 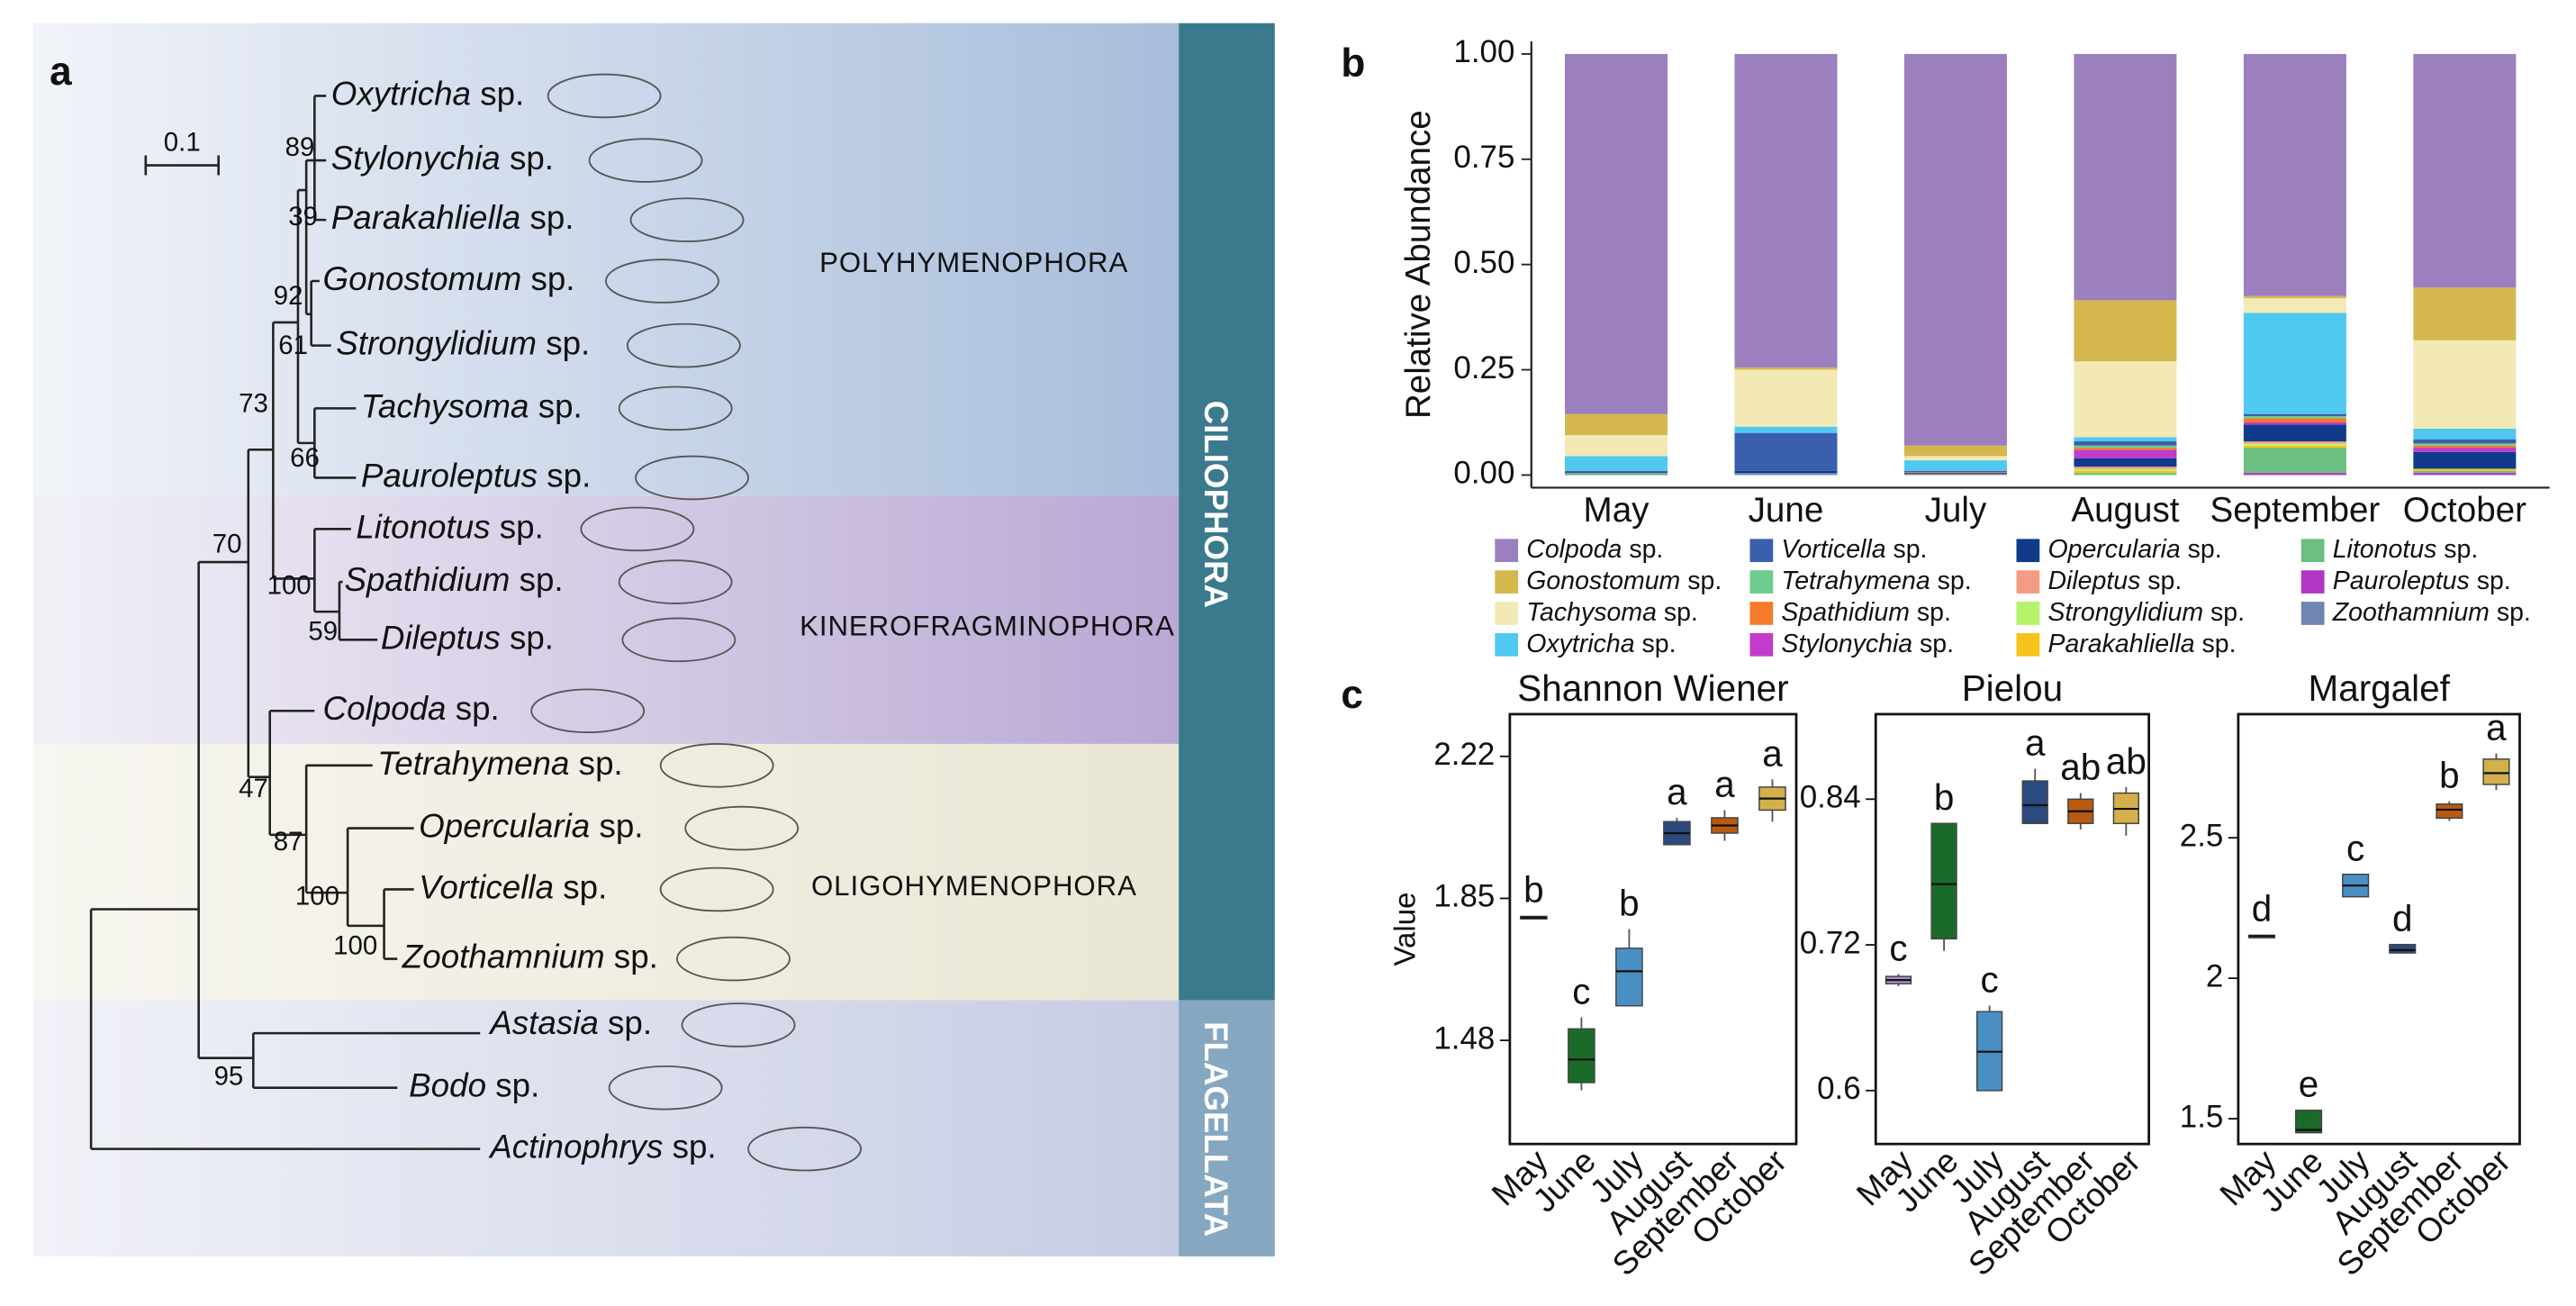 What do you see at coordinates (253, 789) in the screenshot?
I see `support-value: 47` at bounding box center [253, 789].